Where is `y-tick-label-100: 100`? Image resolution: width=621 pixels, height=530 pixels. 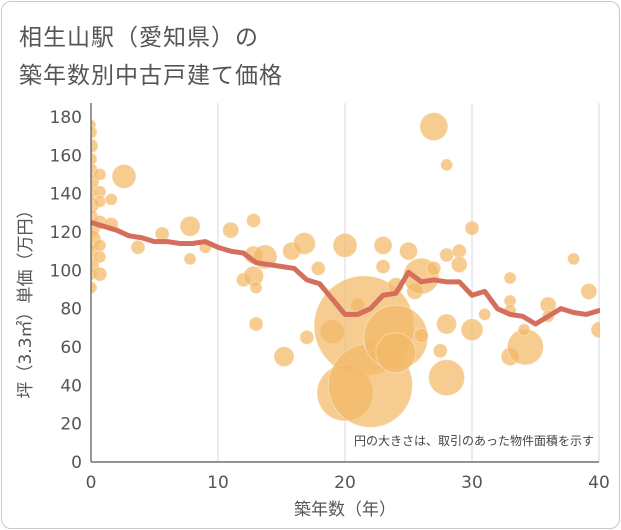 y-tick-label-100: 100 is located at coordinates (66, 271).